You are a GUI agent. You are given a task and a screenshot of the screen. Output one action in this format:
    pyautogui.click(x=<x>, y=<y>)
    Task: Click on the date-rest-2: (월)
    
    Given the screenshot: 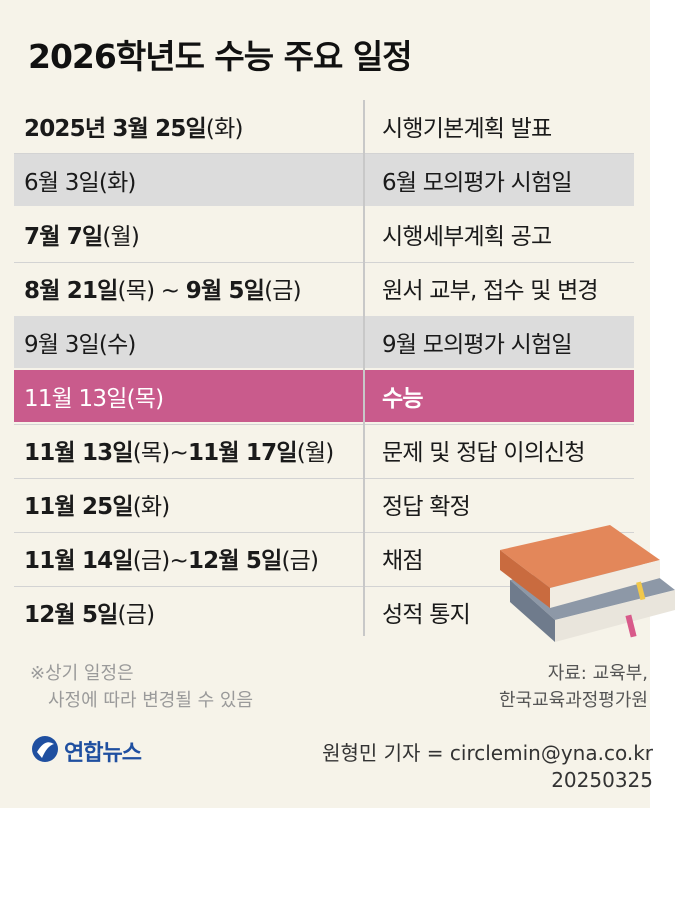 What is the action you would take?
    pyautogui.click(x=315, y=453)
    